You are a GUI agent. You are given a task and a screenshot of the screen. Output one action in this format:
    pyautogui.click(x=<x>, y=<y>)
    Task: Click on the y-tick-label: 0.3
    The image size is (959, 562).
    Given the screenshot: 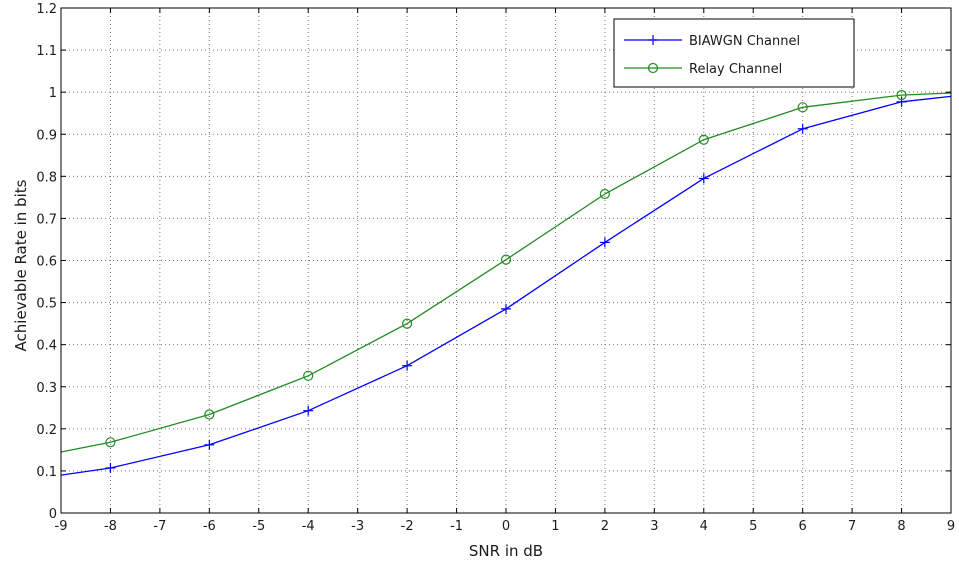 What is the action you would take?
    pyautogui.click(x=46, y=388)
    